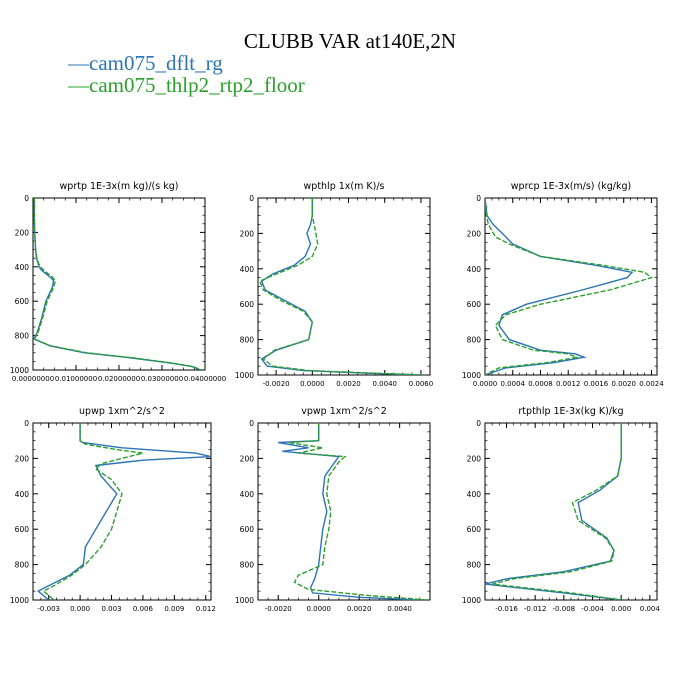 This screenshot has height=700, width=700. Describe the element at coordinates (206, 609) in the screenshot. I see `x-tick-label: 0.012` at that location.